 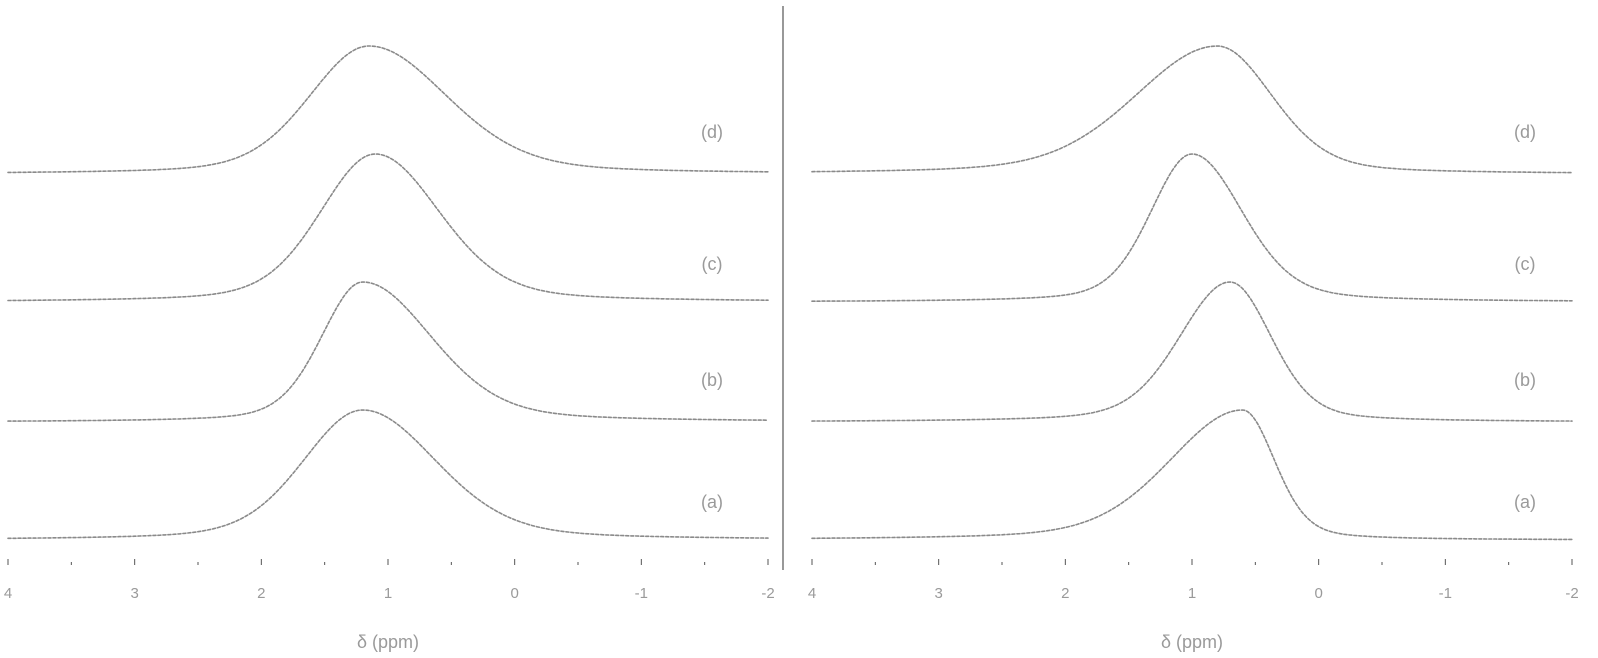 I want to click on spectrum-line-left-c, so click(x=388, y=227).